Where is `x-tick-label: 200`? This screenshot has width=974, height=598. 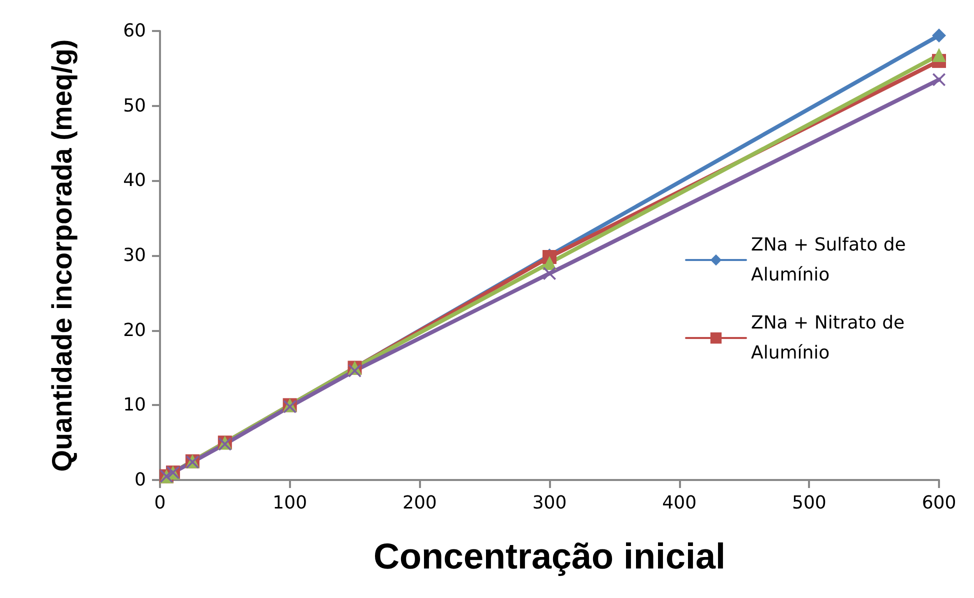 x-tick-label: 200 is located at coordinates (419, 503).